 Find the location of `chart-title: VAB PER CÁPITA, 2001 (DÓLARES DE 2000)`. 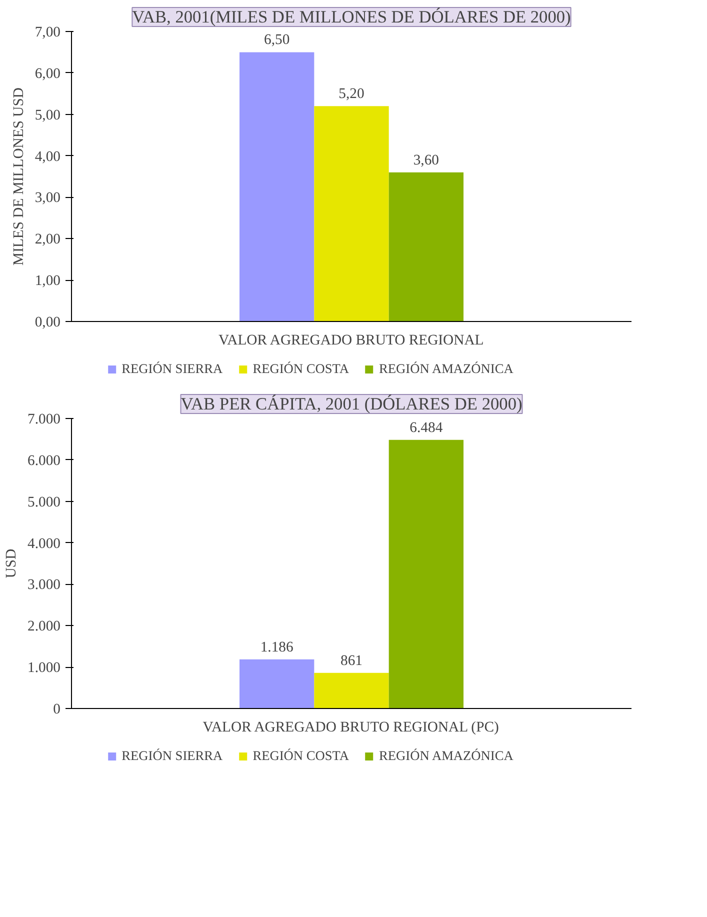

chart-title: VAB PER CÁPITA, 2001 (DÓLARES DE 2000) is located at coordinates (351, 404).